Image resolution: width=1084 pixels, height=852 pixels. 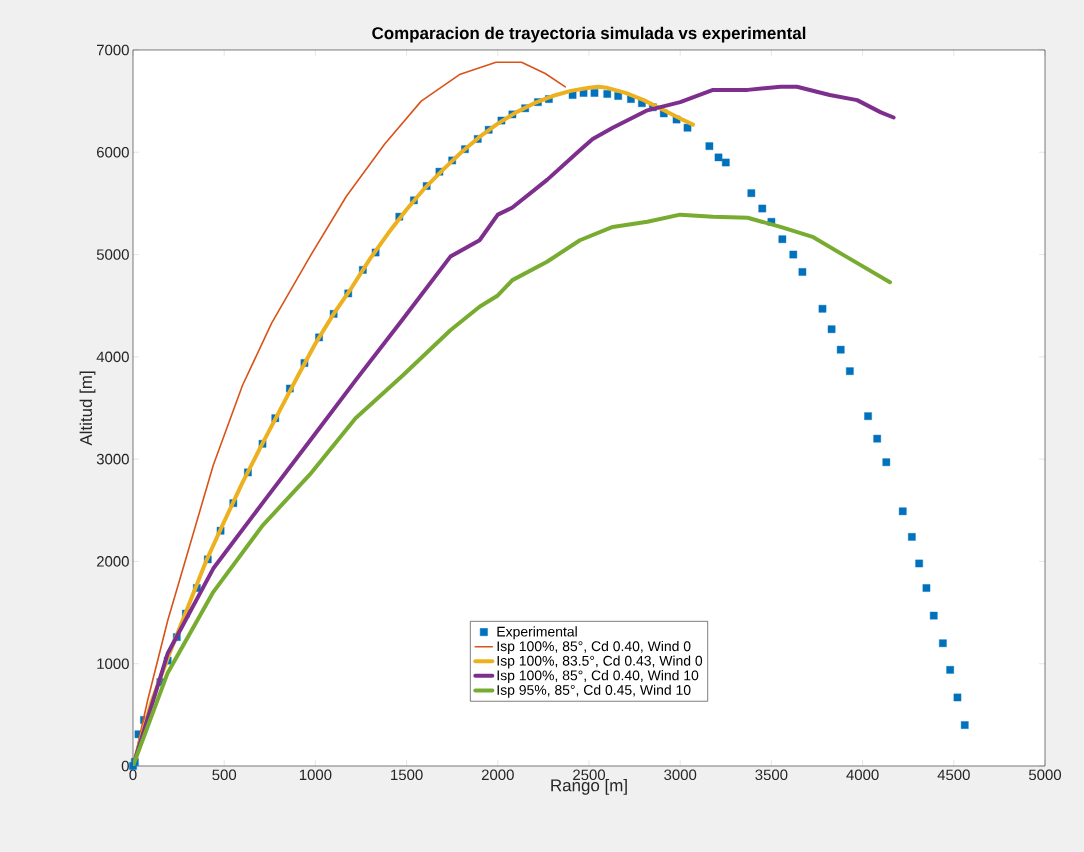 I want to click on chart-title: Comparacion de trayectoria simulada vs experimental, so click(x=589, y=34).